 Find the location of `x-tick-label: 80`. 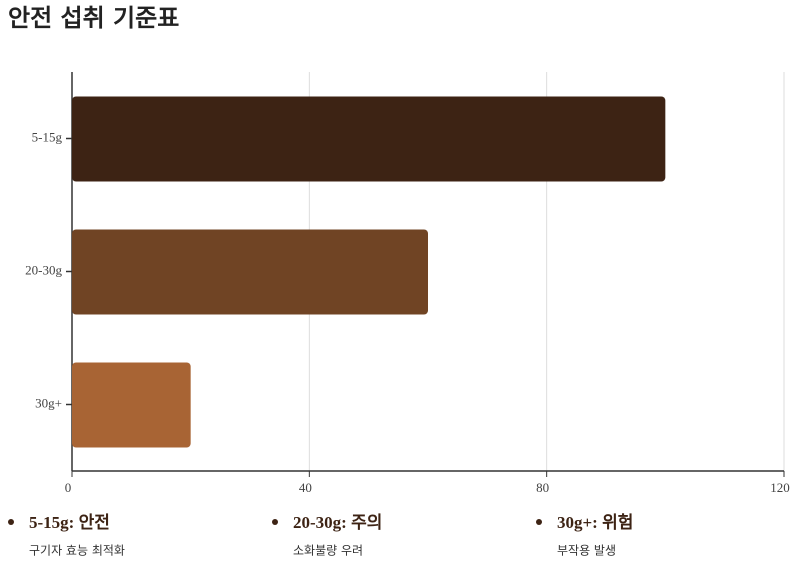

x-tick-label: 80 is located at coordinates (542, 487).